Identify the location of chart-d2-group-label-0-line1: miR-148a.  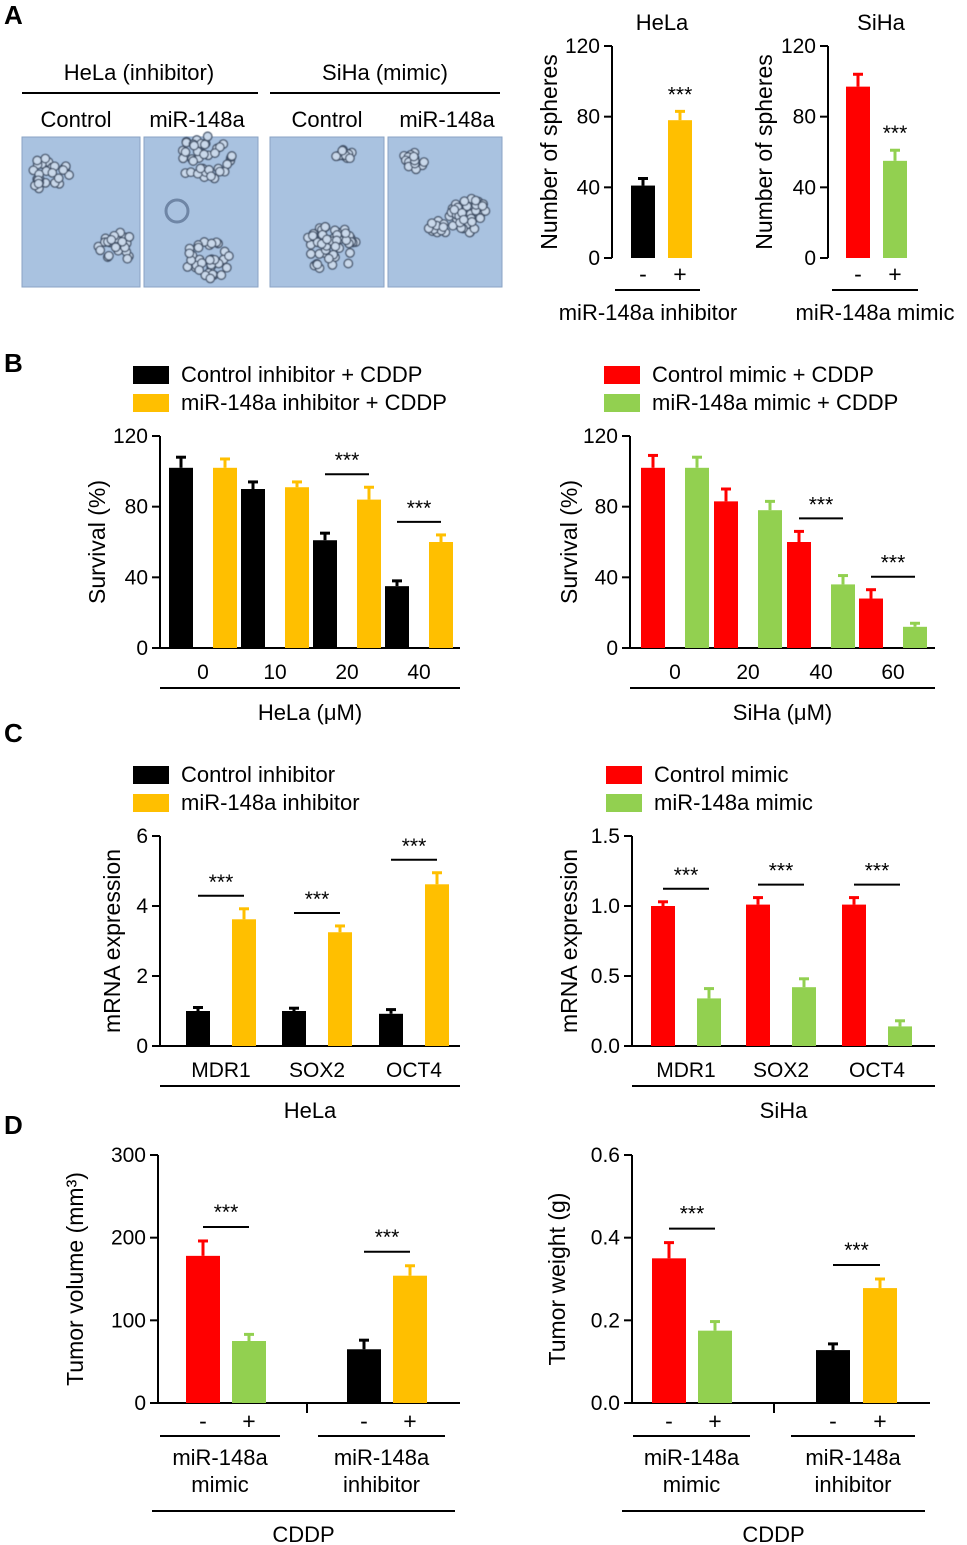
(692, 1457).